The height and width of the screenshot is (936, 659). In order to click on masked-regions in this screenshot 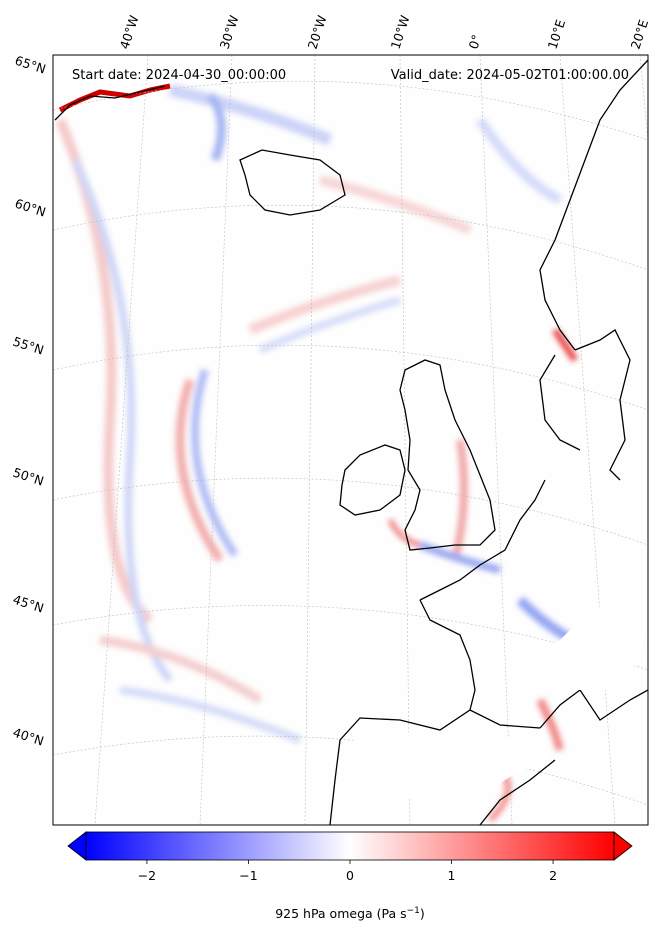, I will do `click(497, 702)`.